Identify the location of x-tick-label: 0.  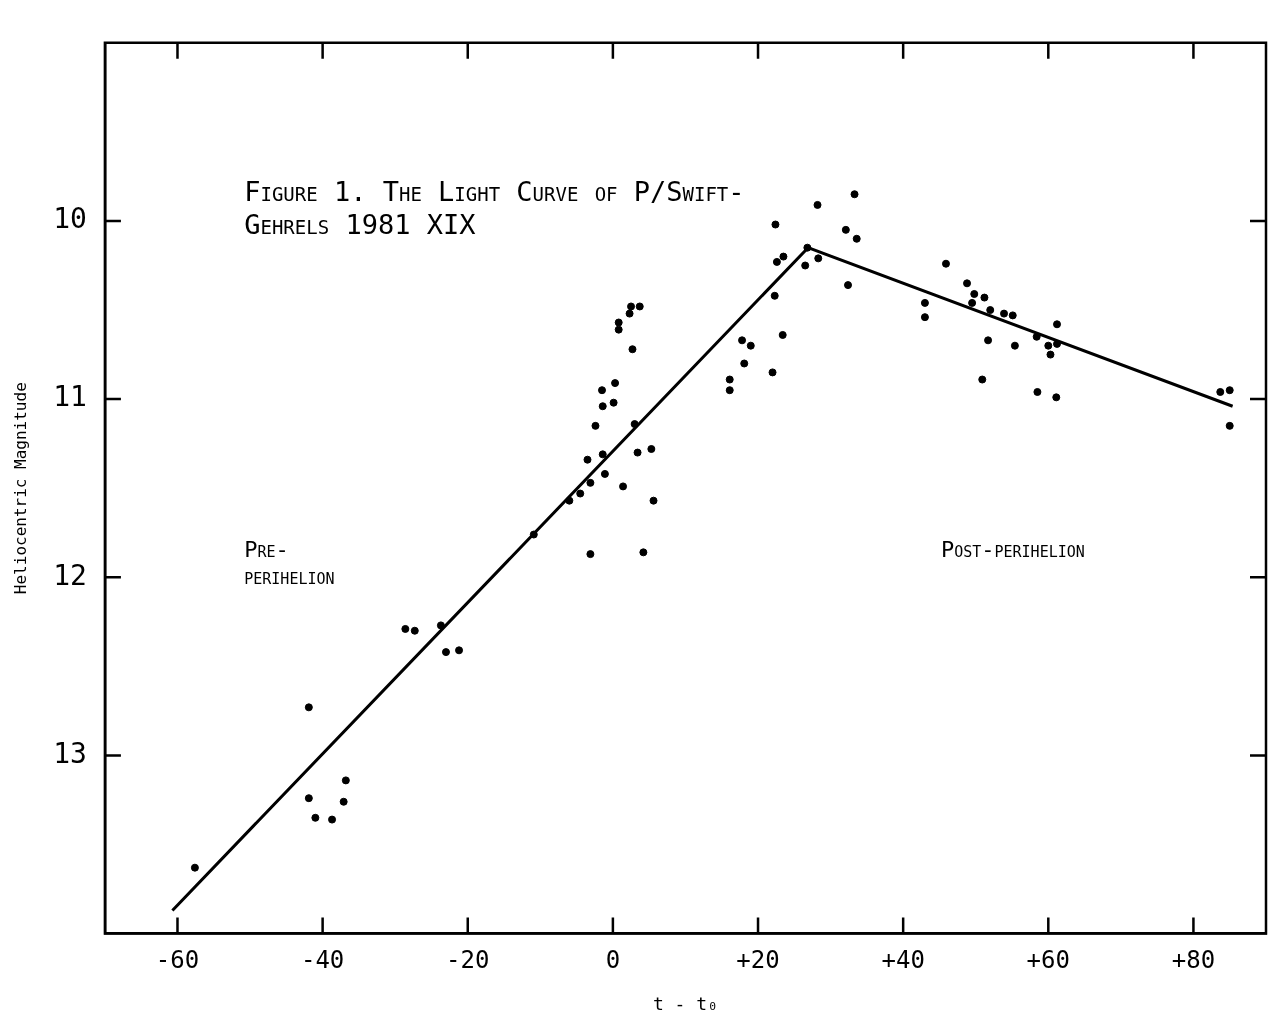
(613, 960).